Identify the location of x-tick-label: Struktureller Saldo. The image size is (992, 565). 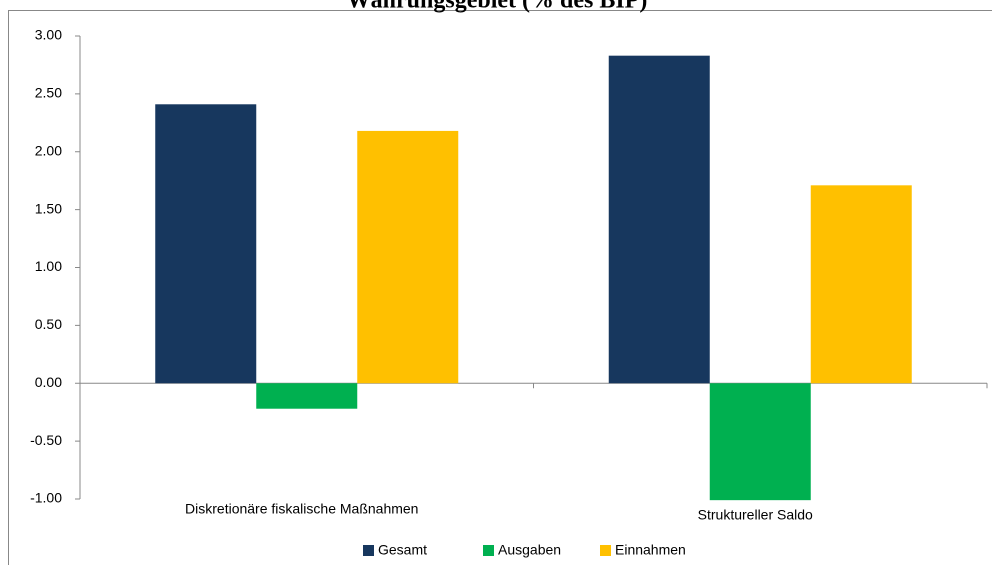
(755, 515).